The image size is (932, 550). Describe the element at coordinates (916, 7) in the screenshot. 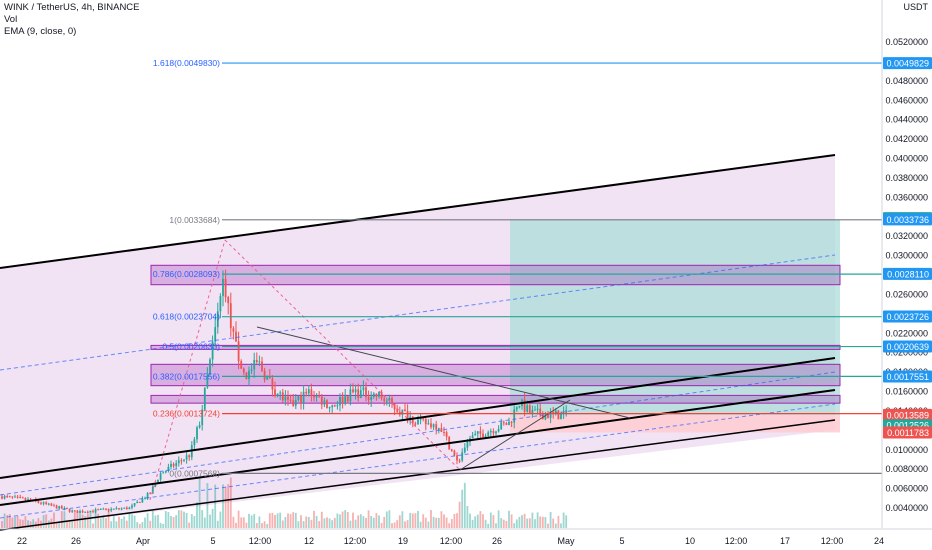

I see `currency-label: USDT` at that location.